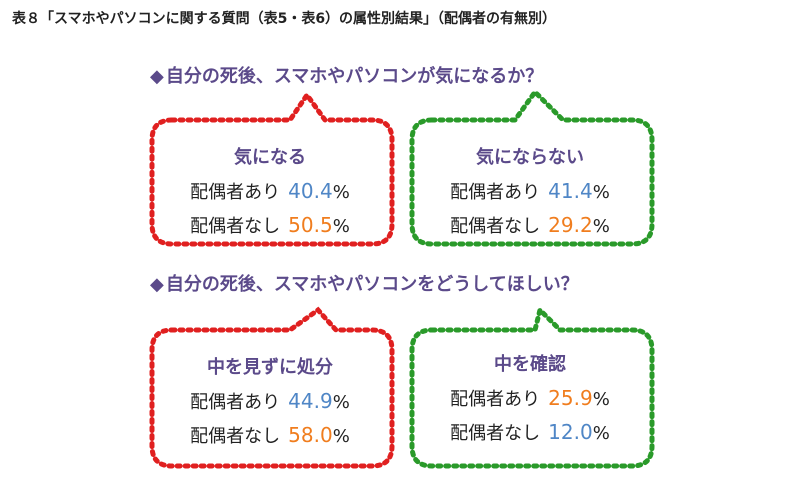 The image size is (810, 500). Describe the element at coordinates (310, 435) in the screenshot. I see `row-value: 58.0` at that location.